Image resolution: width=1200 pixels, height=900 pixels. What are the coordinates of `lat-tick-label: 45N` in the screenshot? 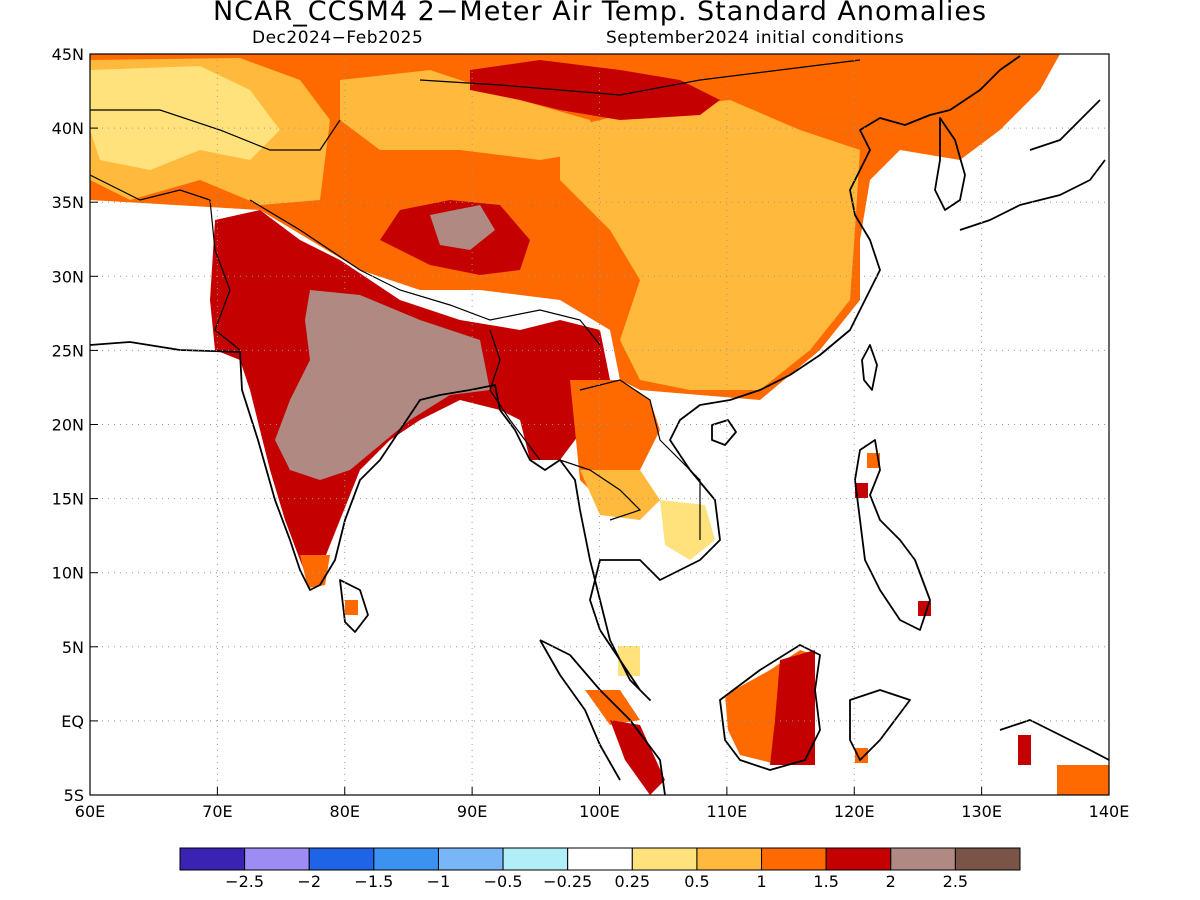 It's located at (68, 54).